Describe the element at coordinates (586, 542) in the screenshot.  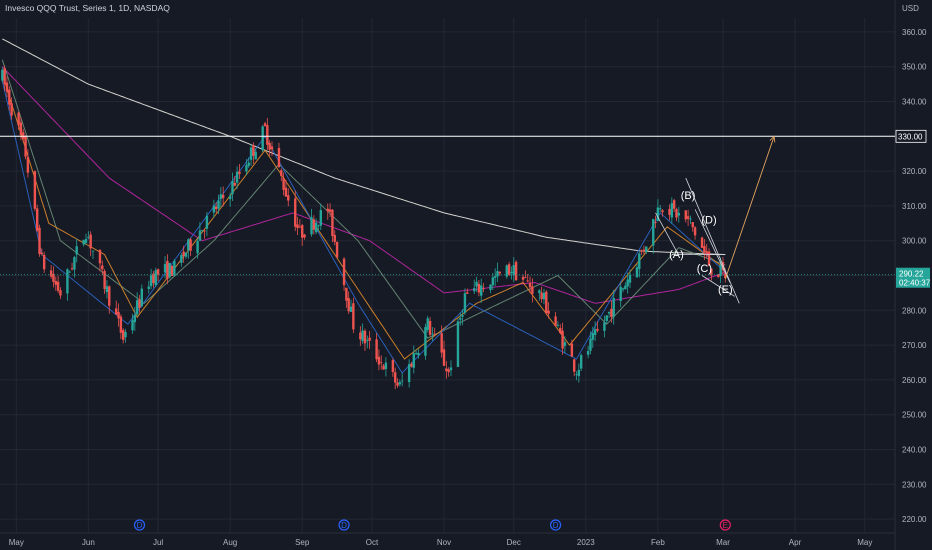
I see `x-tick-label: 2023` at that location.